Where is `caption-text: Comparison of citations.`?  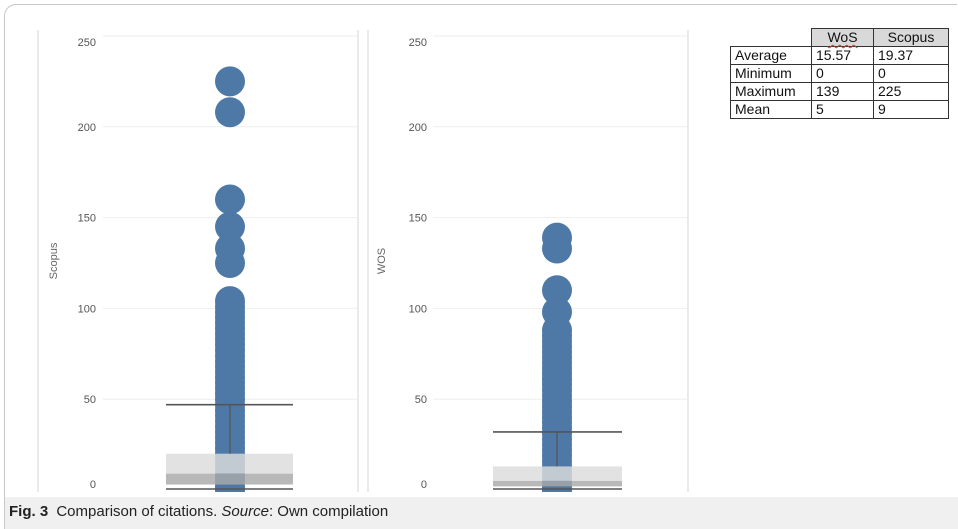
caption-text: Comparison of citations. is located at coordinates (137, 511).